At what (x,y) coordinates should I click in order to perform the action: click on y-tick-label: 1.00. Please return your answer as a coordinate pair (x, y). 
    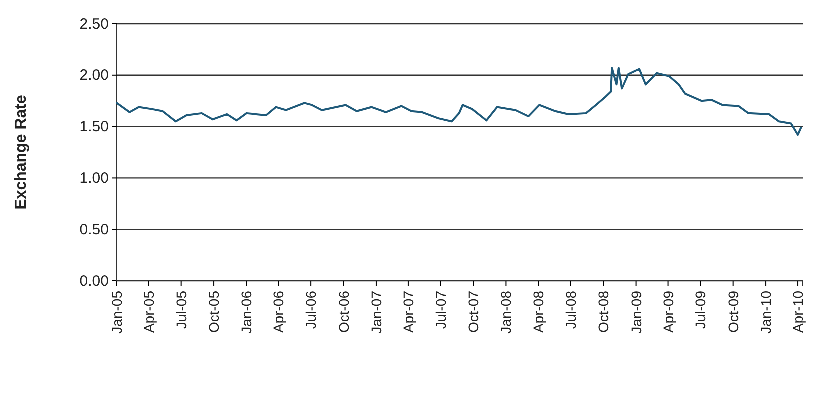
    Looking at the image, I should click on (94, 178).